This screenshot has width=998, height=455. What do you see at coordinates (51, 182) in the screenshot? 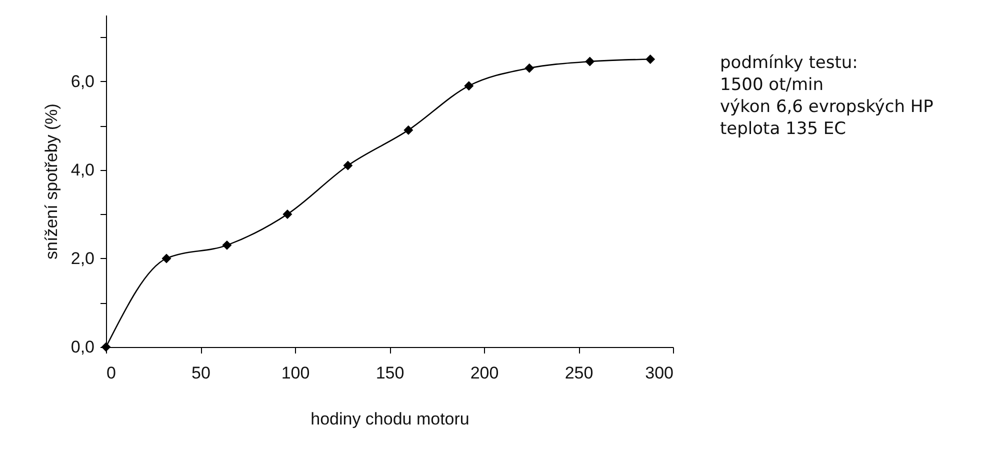
I see `y-axis-title: snížení spotřeby (%)` at bounding box center [51, 182].